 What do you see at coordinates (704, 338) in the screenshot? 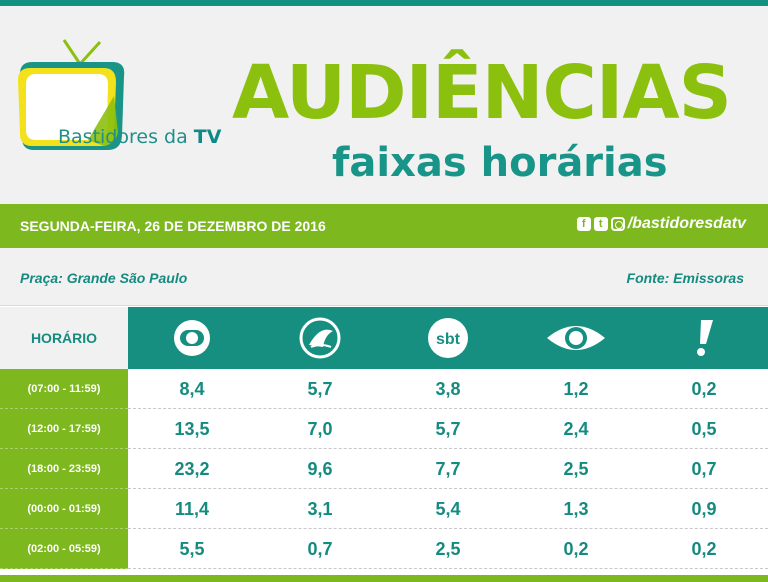
I see `redetv-logo-icon` at bounding box center [704, 338].